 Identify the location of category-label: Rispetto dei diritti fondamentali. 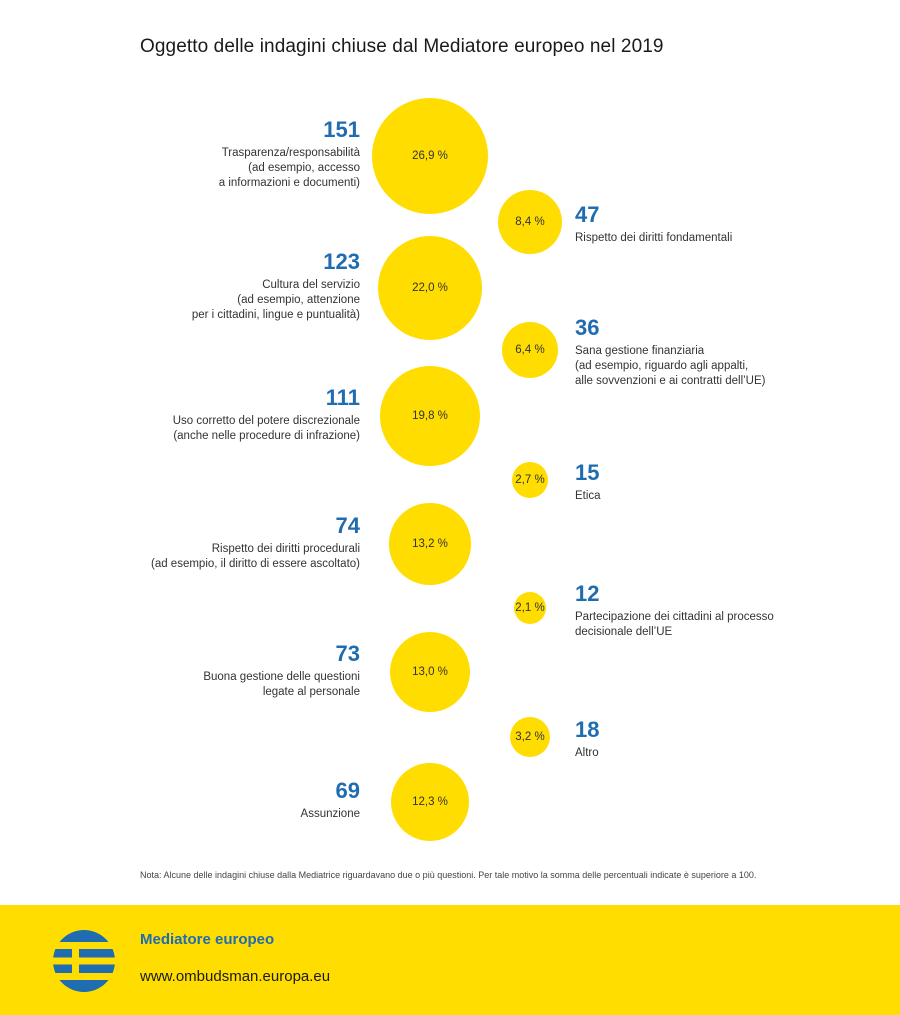
(654, 238).